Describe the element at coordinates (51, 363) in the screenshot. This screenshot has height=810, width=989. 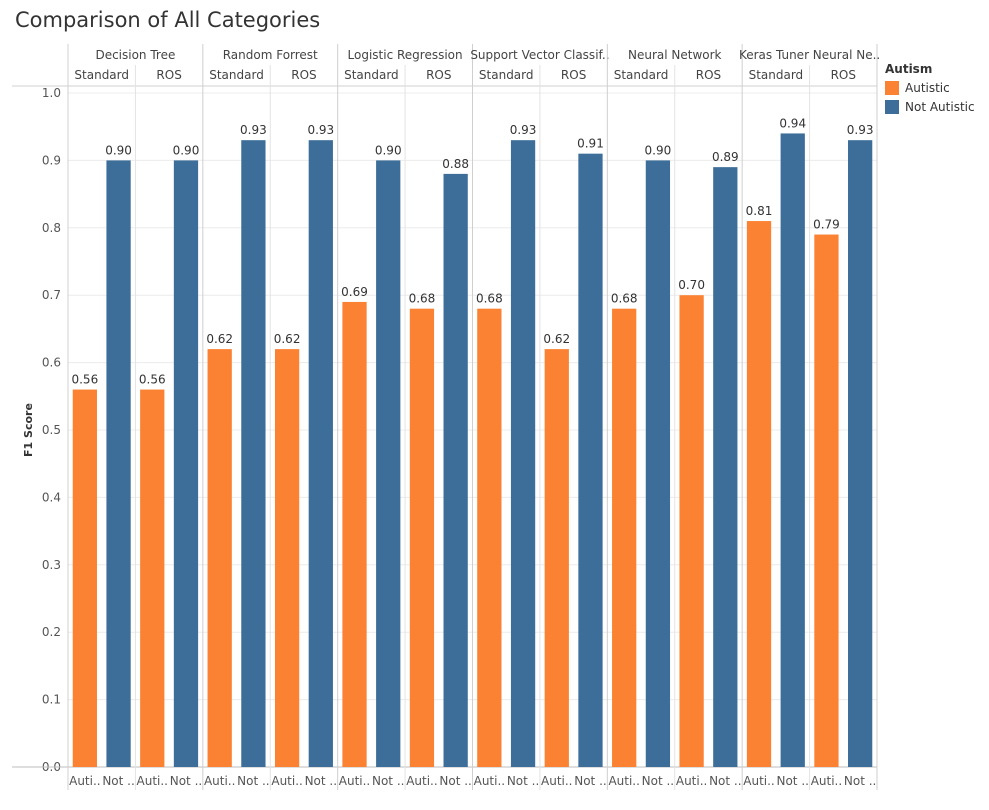
I see `y-tick-label: 0.6` at that location.